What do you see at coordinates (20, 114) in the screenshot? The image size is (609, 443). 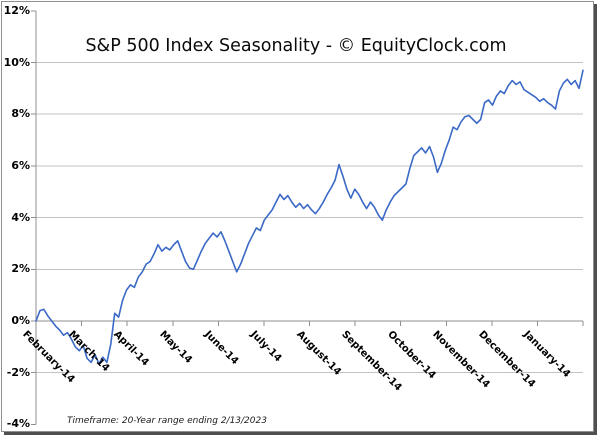 I see `y-axis-label: 8%` at bounding box center [20, 114].